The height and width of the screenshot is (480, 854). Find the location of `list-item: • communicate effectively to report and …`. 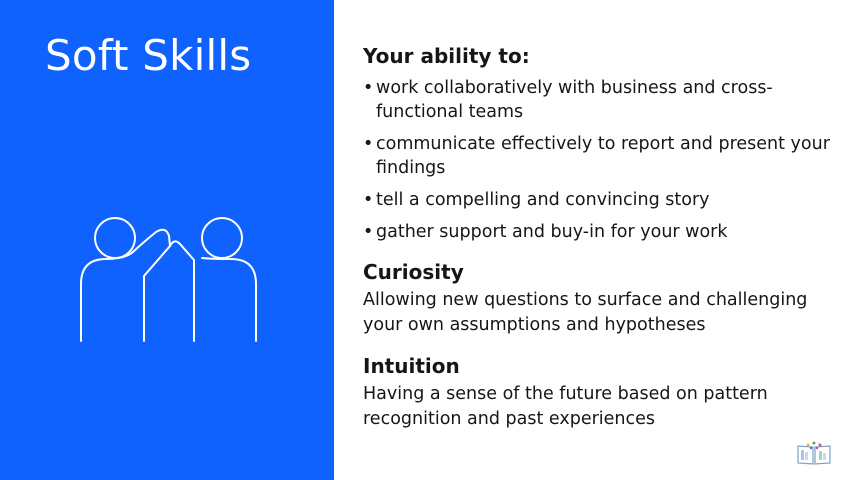

list-item: • communicate effectively to report and … is located at coordinates (598, 156).